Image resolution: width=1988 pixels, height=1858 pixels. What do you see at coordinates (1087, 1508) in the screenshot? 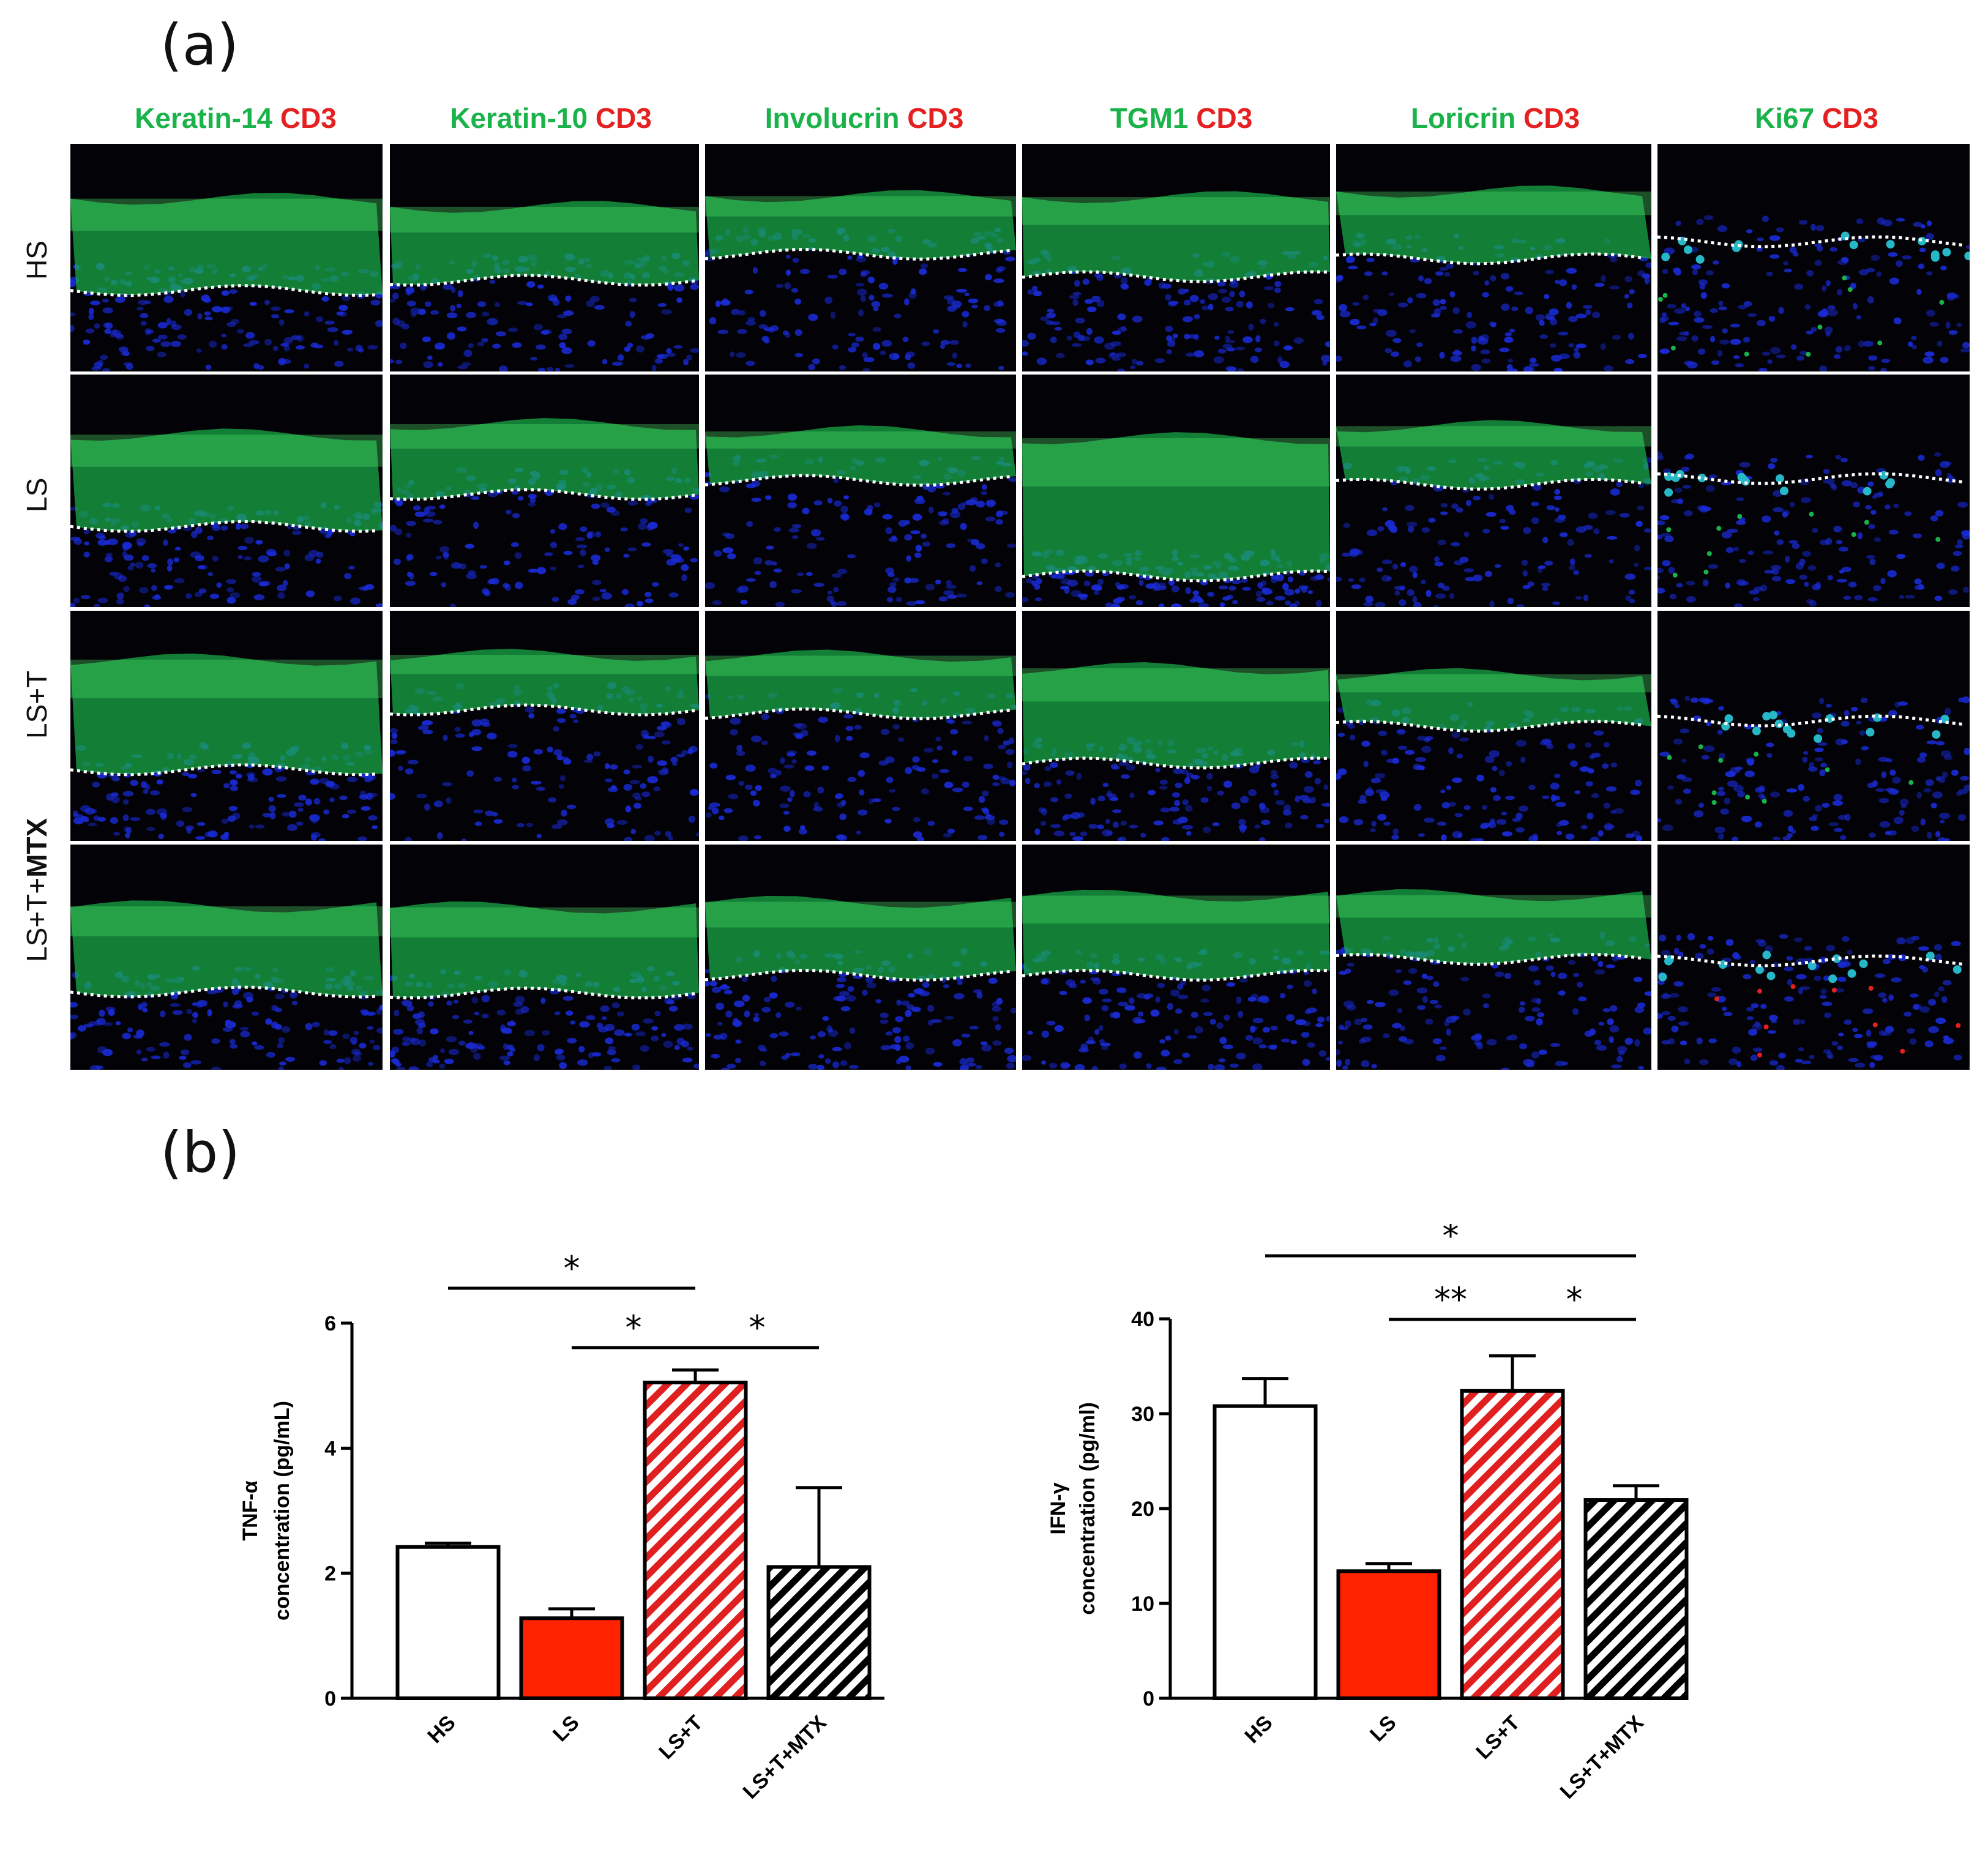
I see `y-axis-title-units: concentration (pg/ml)` at bounding box center [1087, 1508].